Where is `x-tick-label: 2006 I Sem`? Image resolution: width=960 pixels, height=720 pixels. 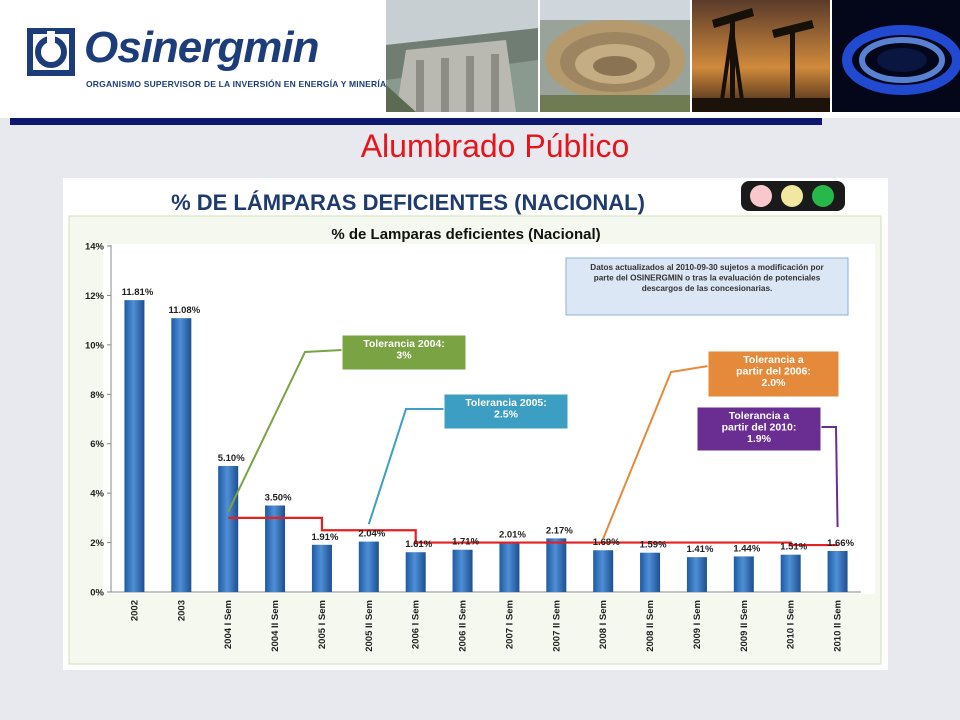 x-tick-label: 2006 I Sem is located at coordinates (416, 624).